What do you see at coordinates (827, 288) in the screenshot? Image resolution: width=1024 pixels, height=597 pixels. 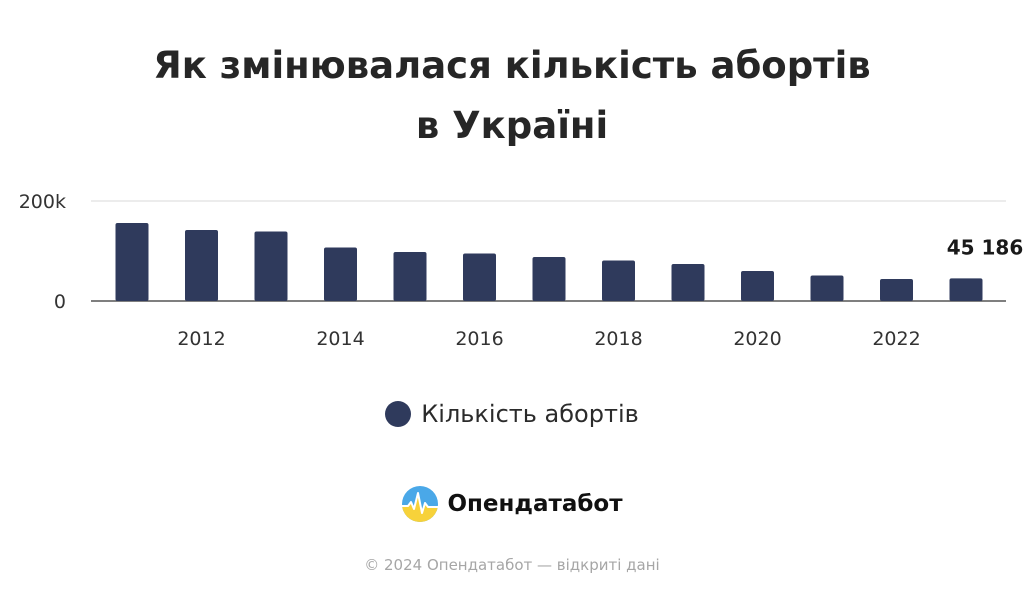 I see `bar-2021` at bounding box center [827, 288].